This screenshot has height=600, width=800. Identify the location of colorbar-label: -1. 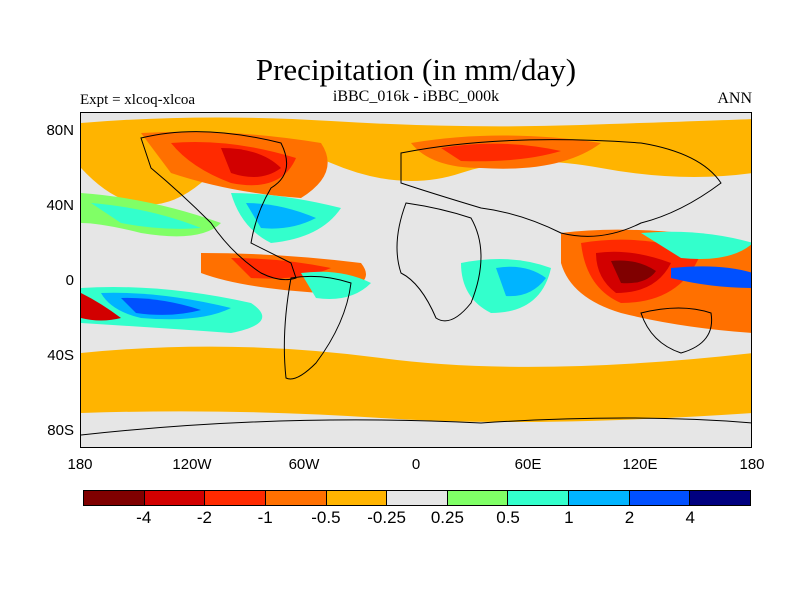
(265, 517).